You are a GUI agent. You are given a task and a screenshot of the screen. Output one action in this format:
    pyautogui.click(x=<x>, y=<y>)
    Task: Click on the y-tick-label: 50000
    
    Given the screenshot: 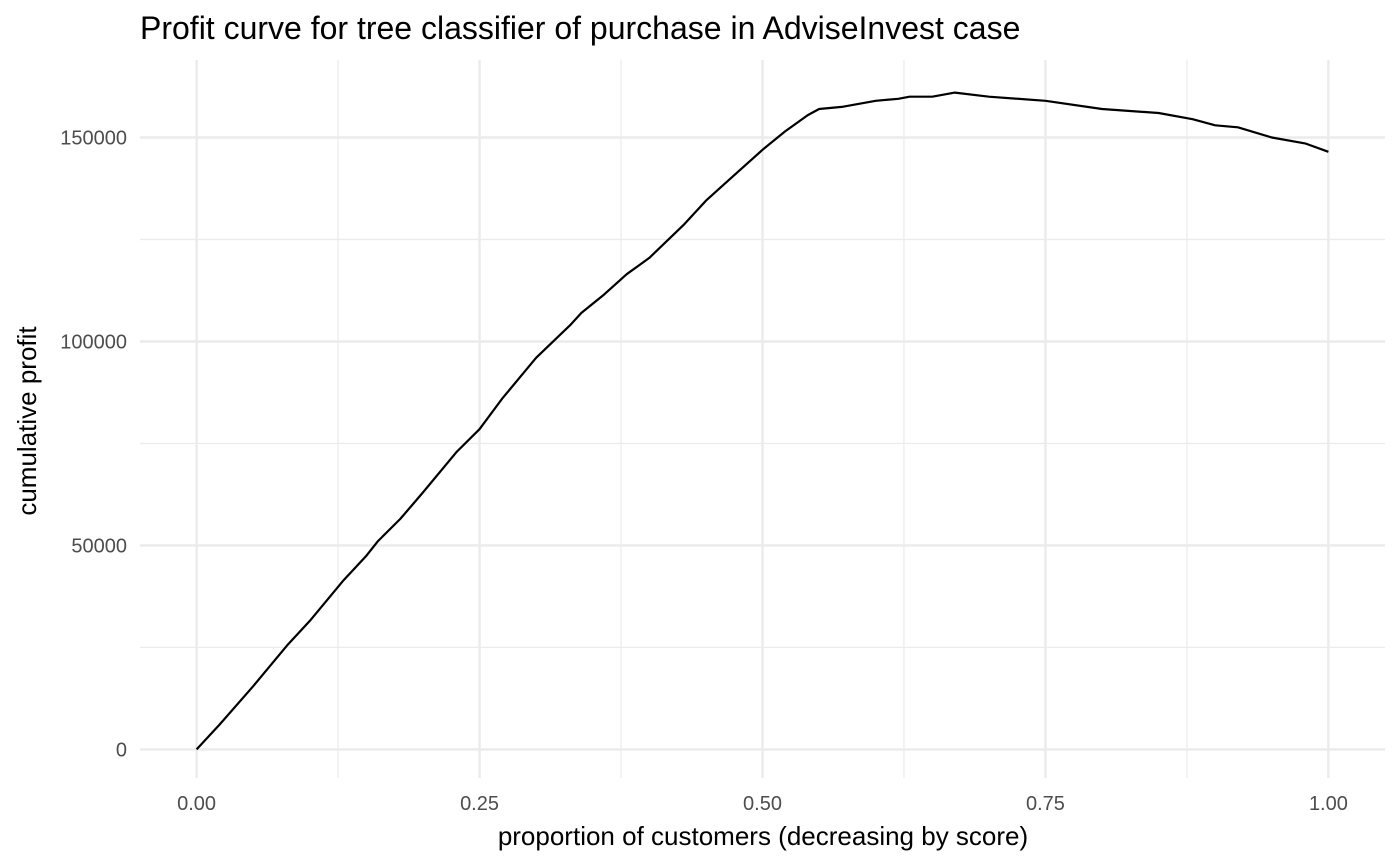 What is the action you would take?
    pyautogui.click(x=99, y=546)
    